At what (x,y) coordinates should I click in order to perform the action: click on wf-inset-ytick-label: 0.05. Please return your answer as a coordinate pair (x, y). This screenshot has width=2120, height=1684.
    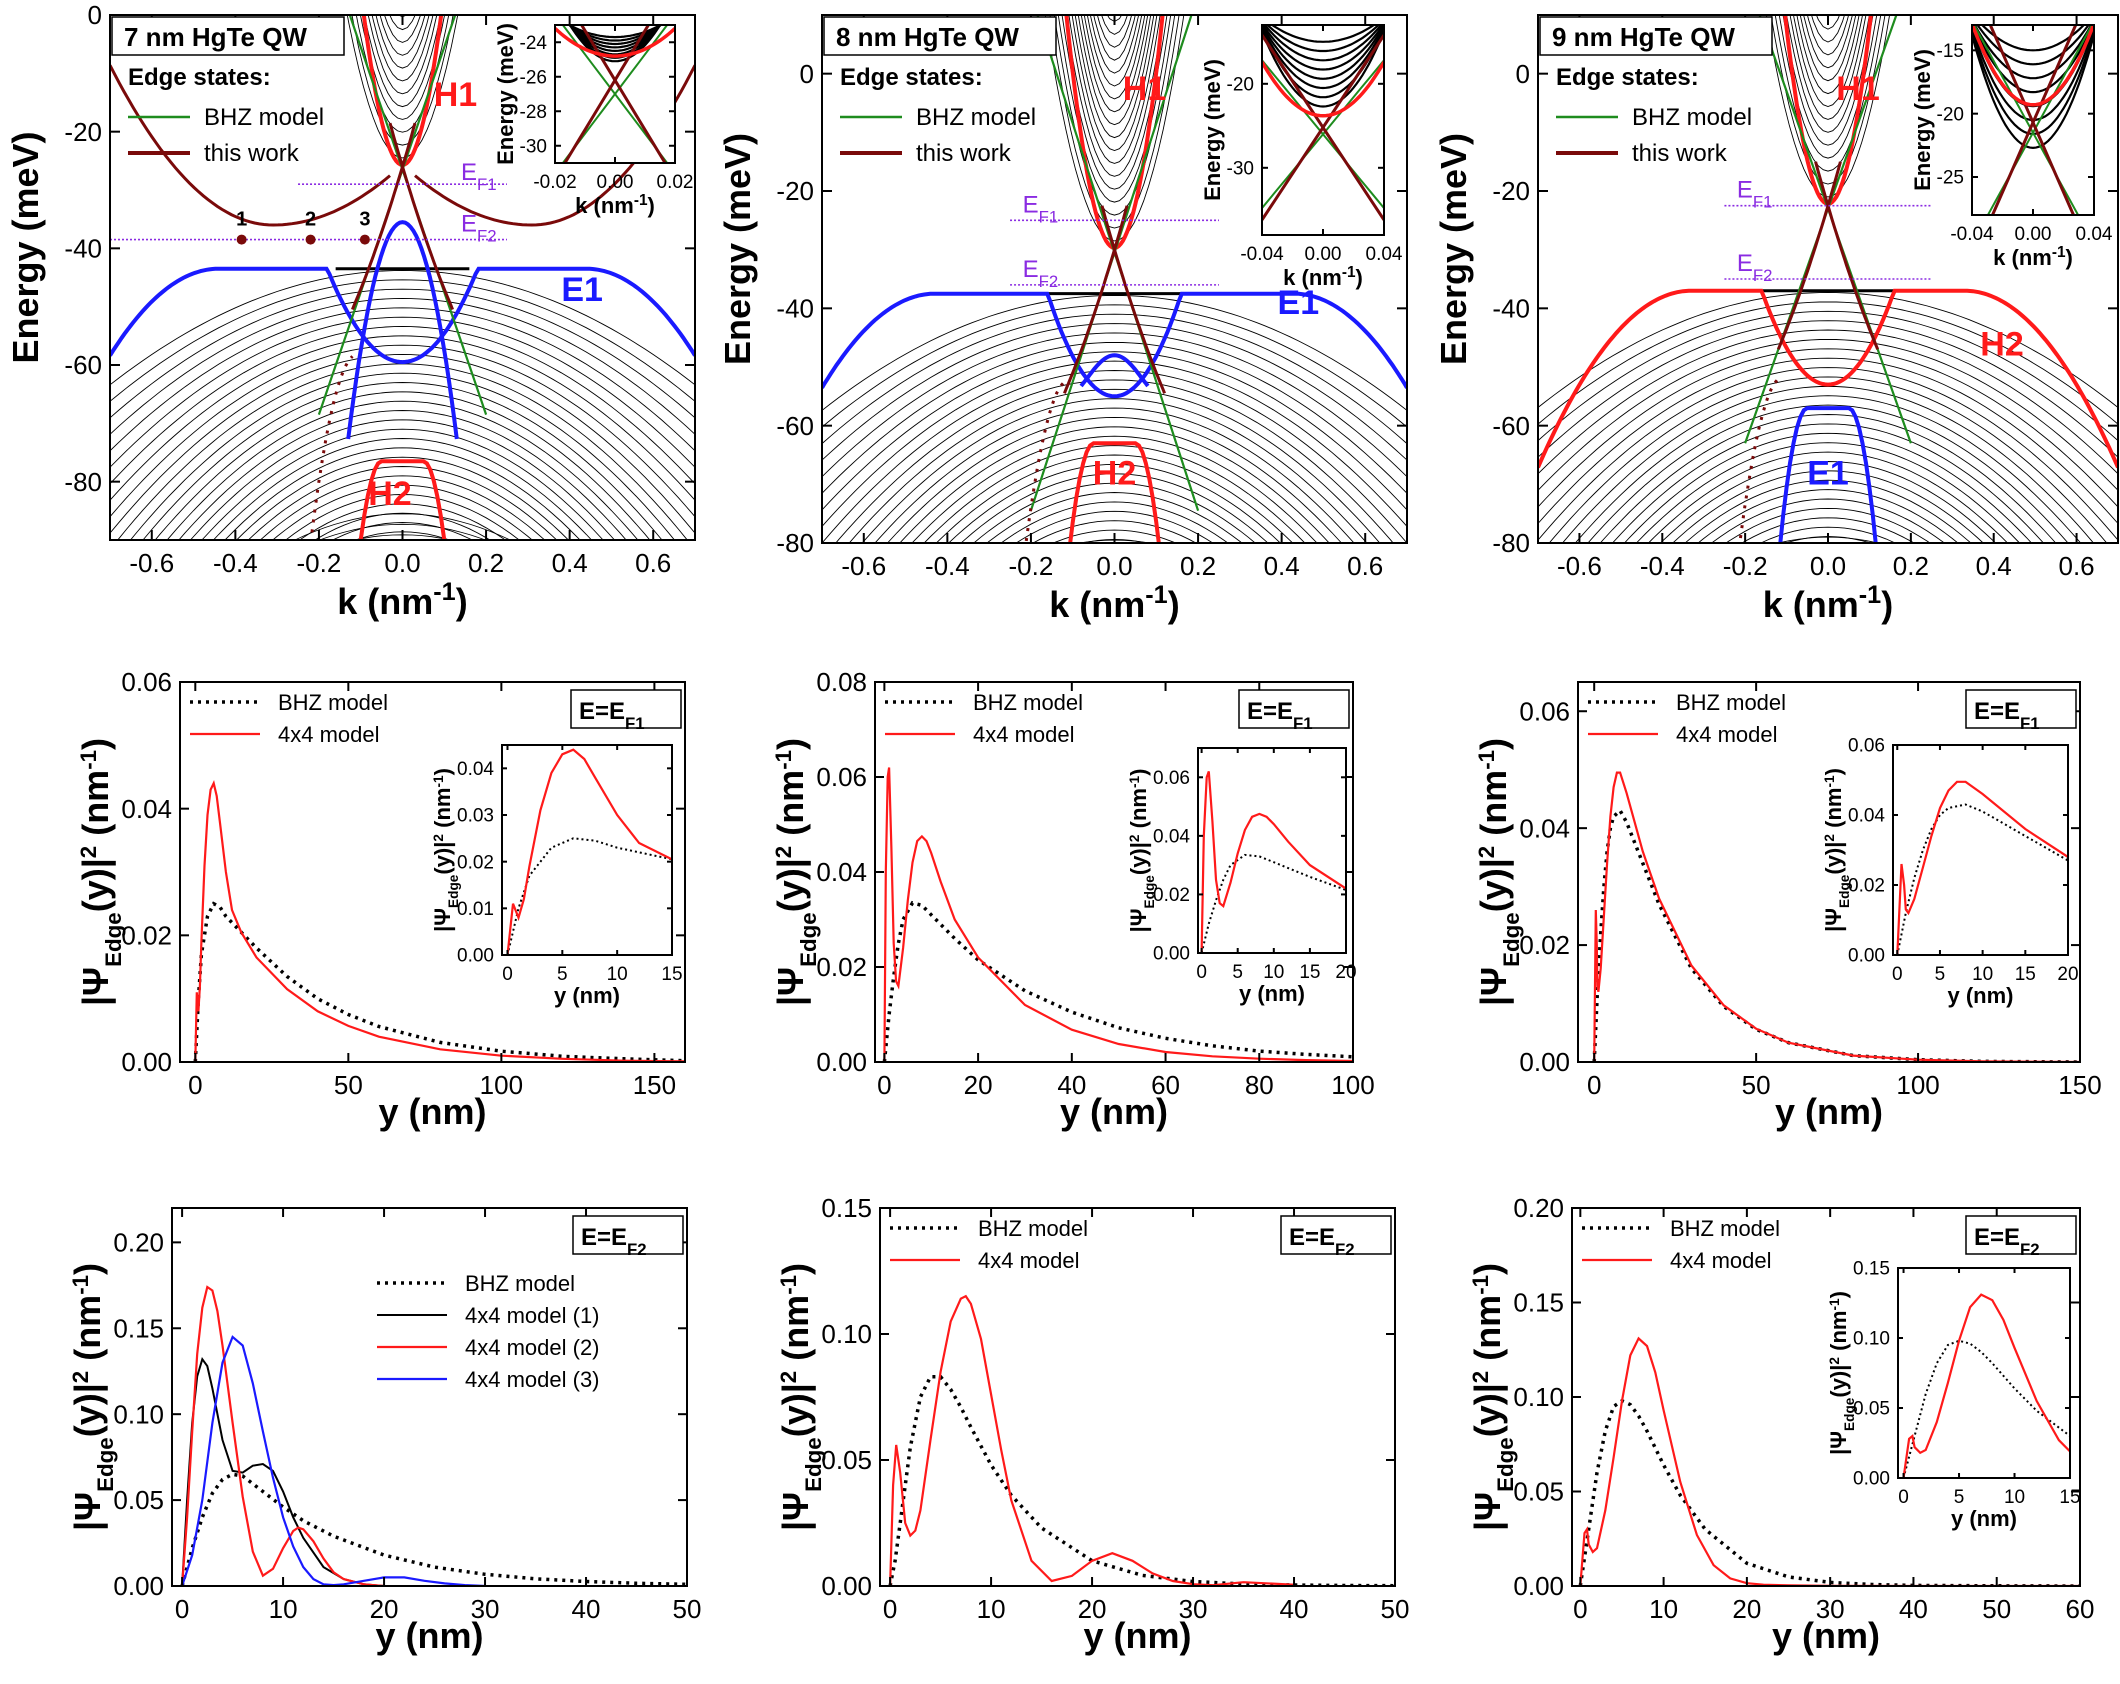
    Looking at the image, I should click on (1871, 1409).